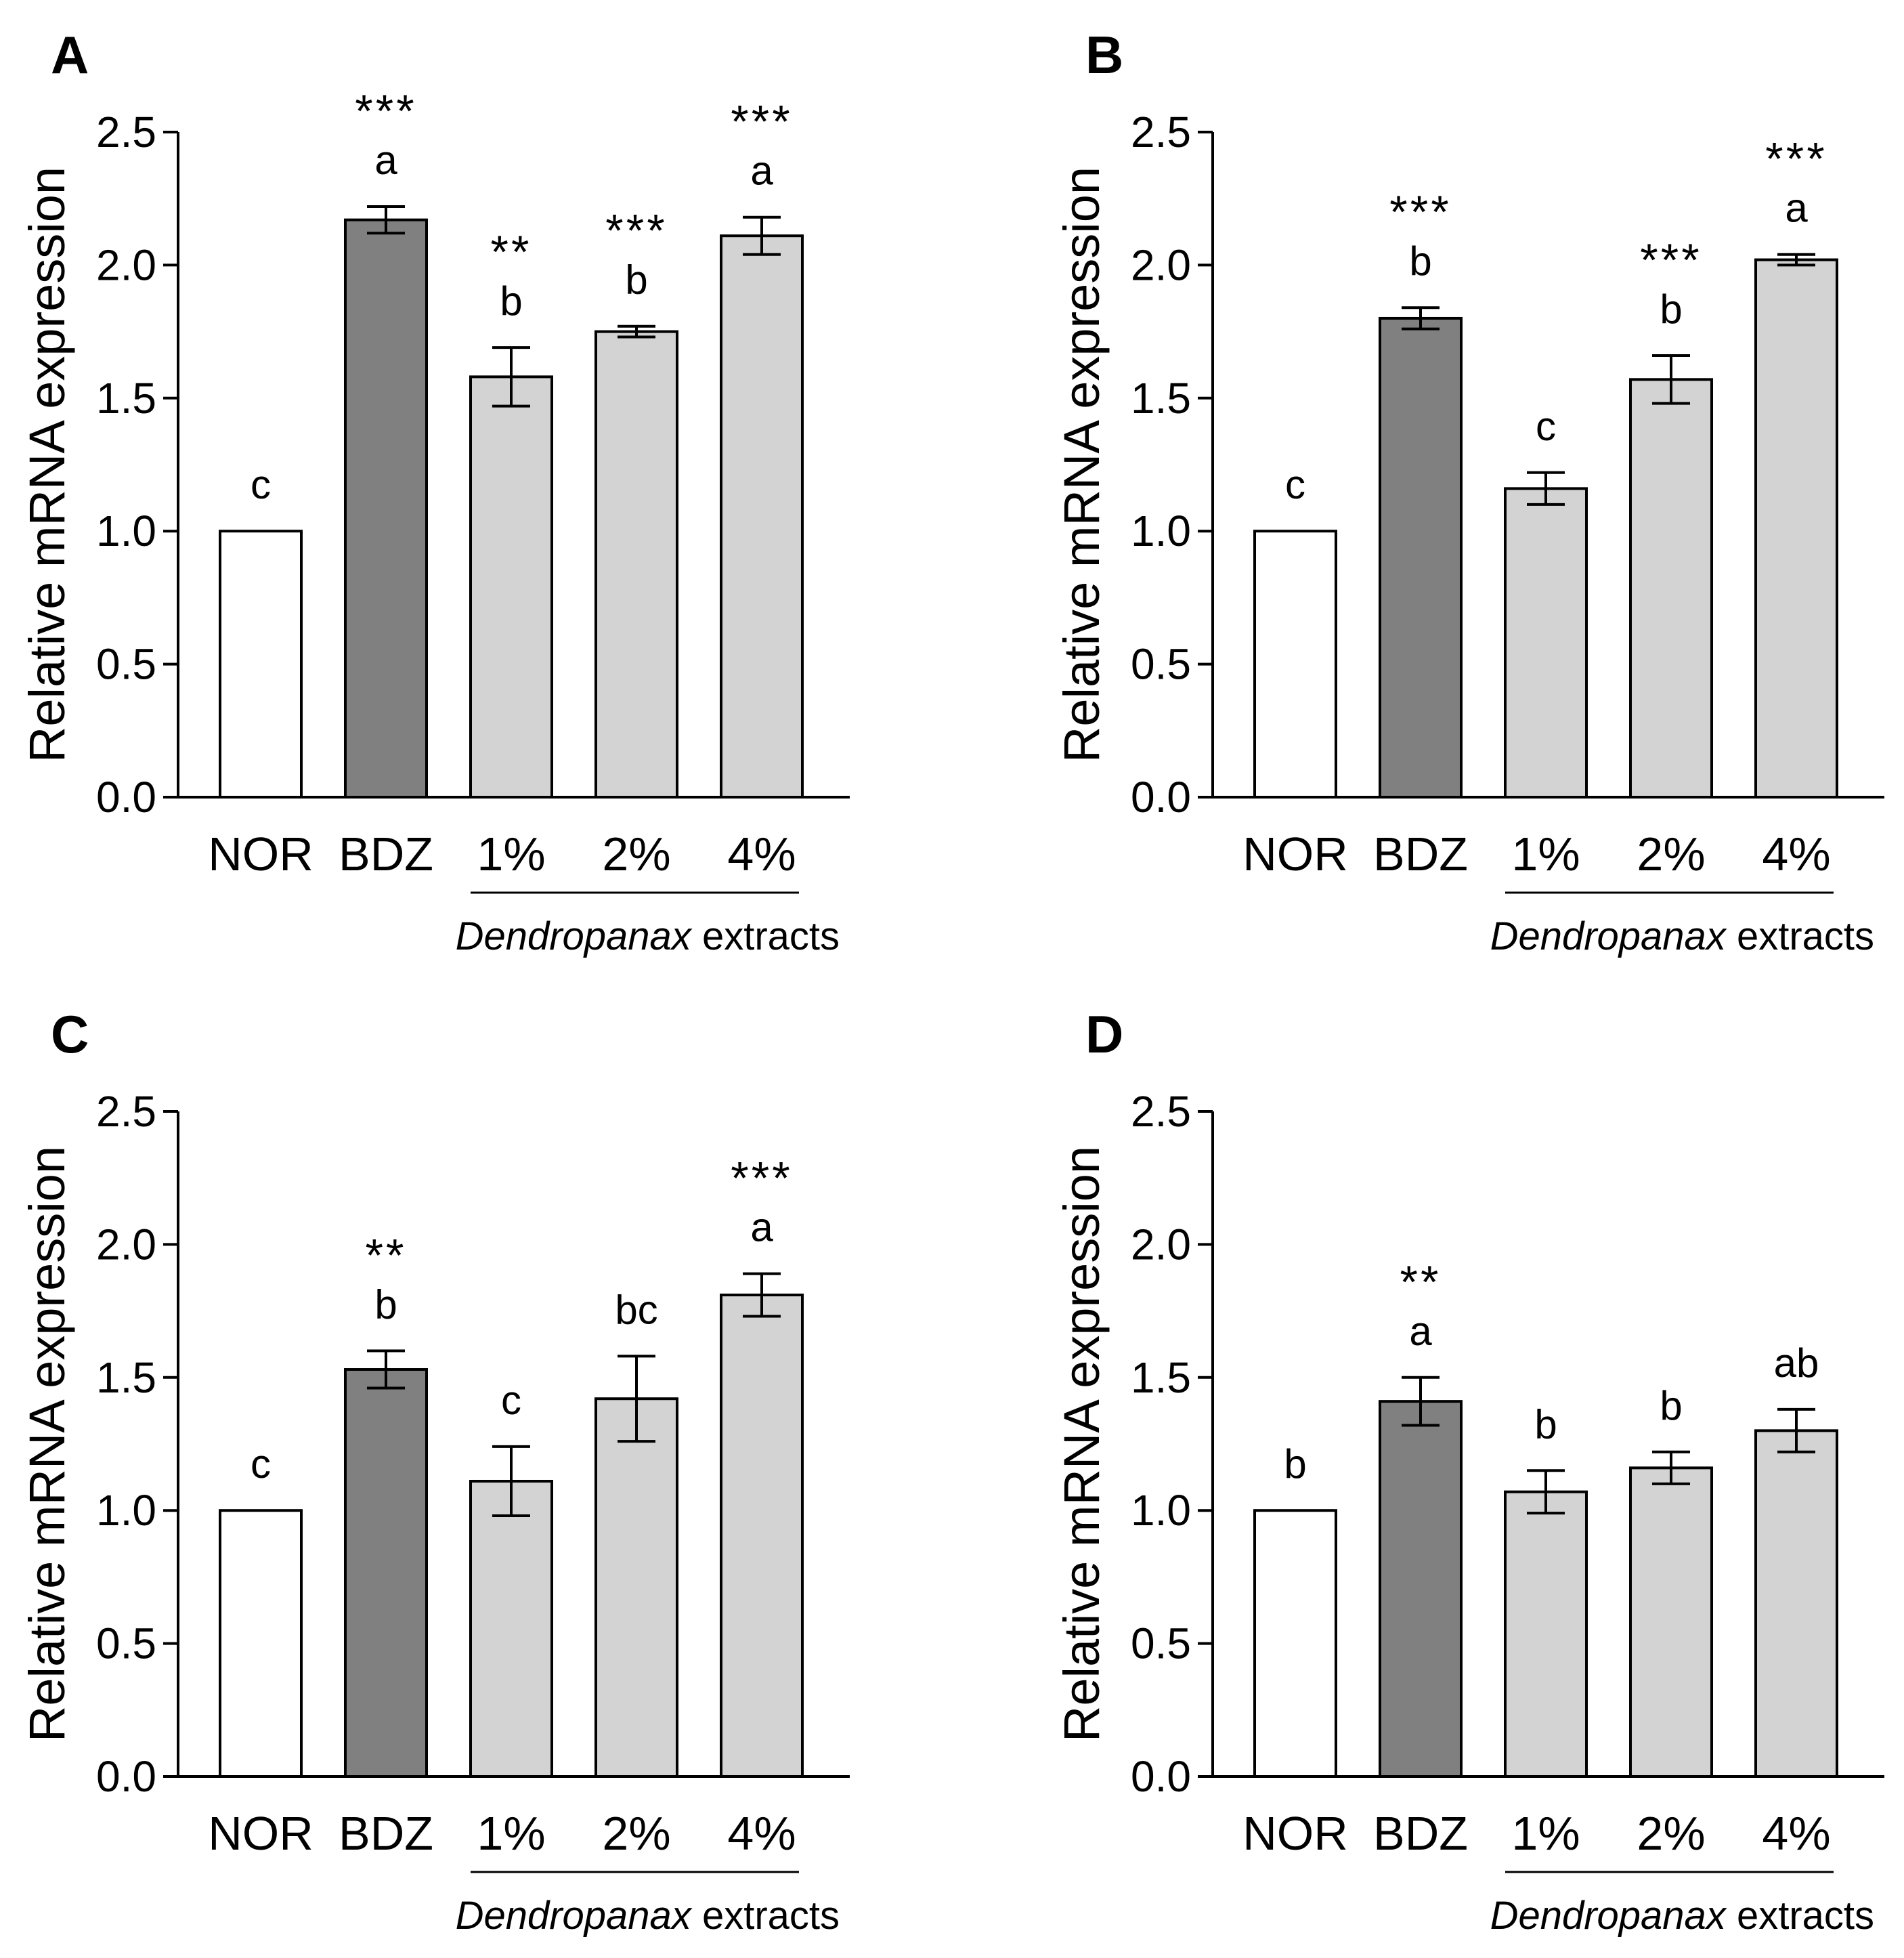 This screenshot has height=1958, width=1904. I want to click on panel-letter: C, so click(70, 1034).